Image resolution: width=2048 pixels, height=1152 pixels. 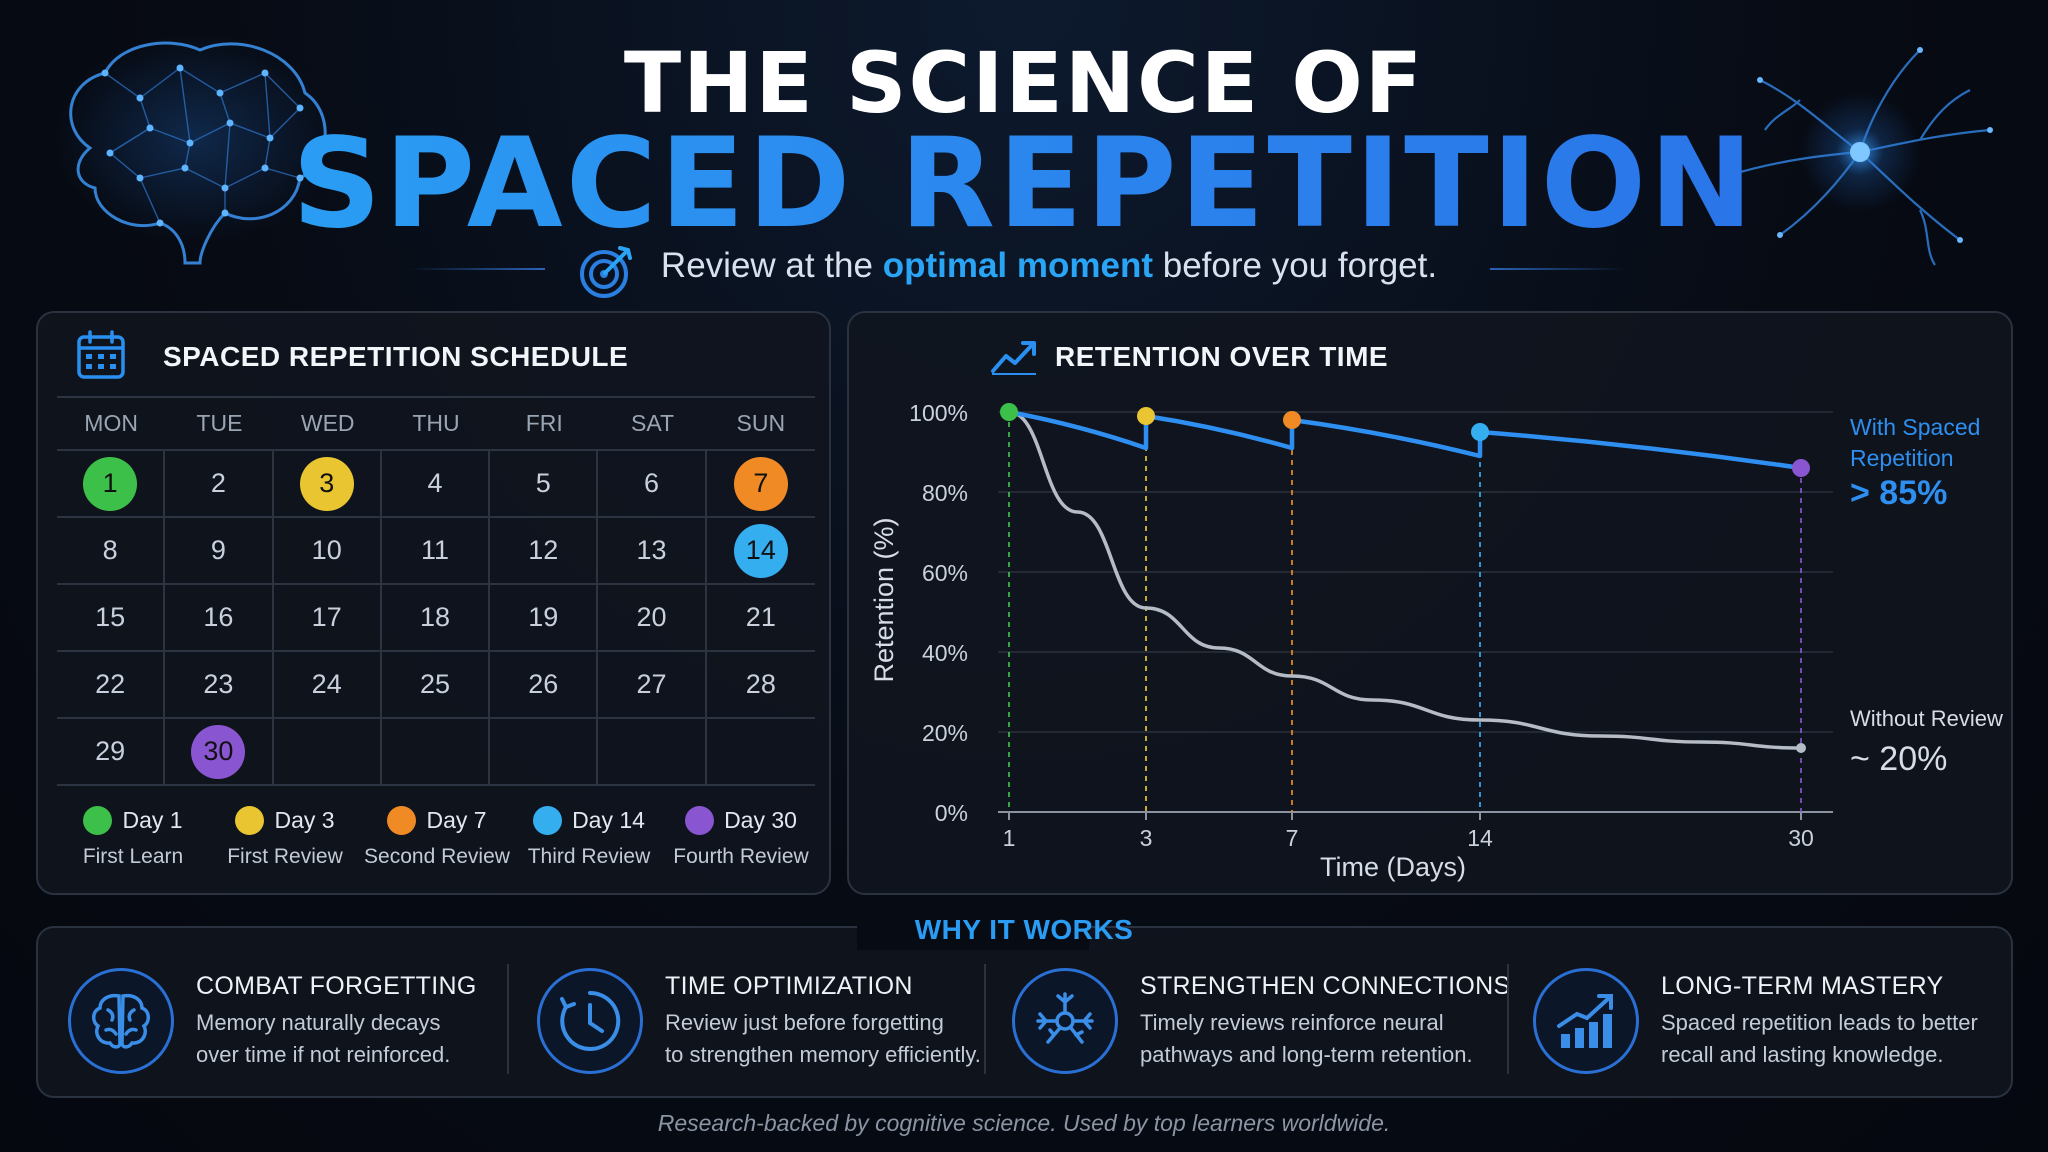 I want to click on day-number: 16, so click(x=218, y=617).